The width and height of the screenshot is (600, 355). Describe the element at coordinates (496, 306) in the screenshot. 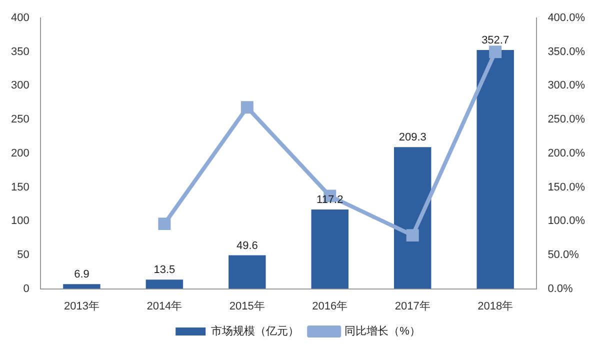

I see `x-tick-label: 2018年` at that location.